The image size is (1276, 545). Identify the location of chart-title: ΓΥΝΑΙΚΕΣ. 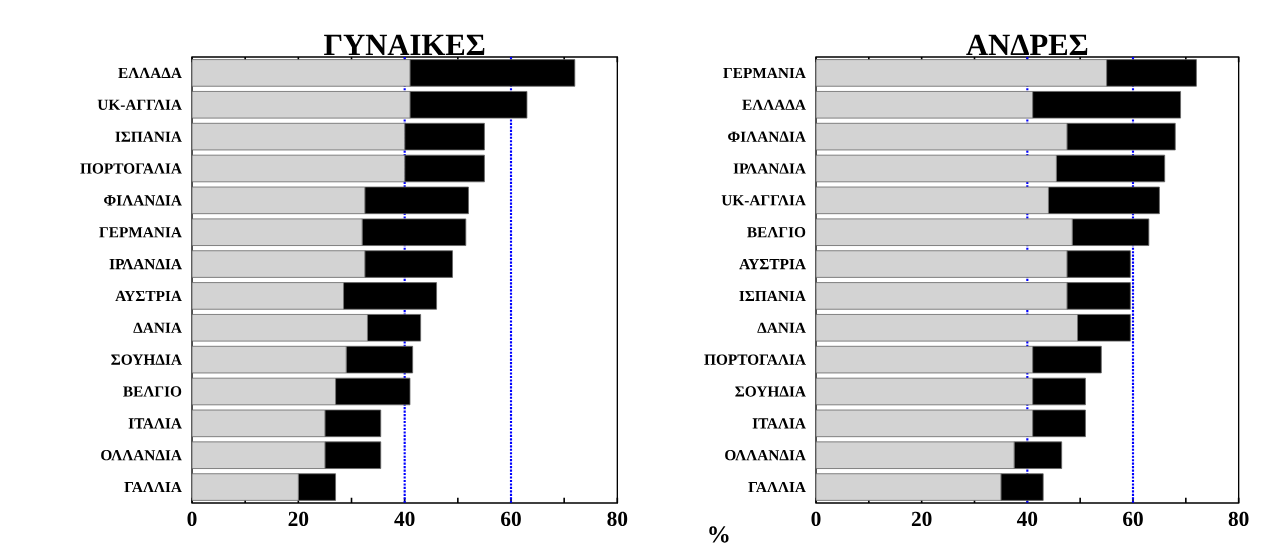
(404, 44).